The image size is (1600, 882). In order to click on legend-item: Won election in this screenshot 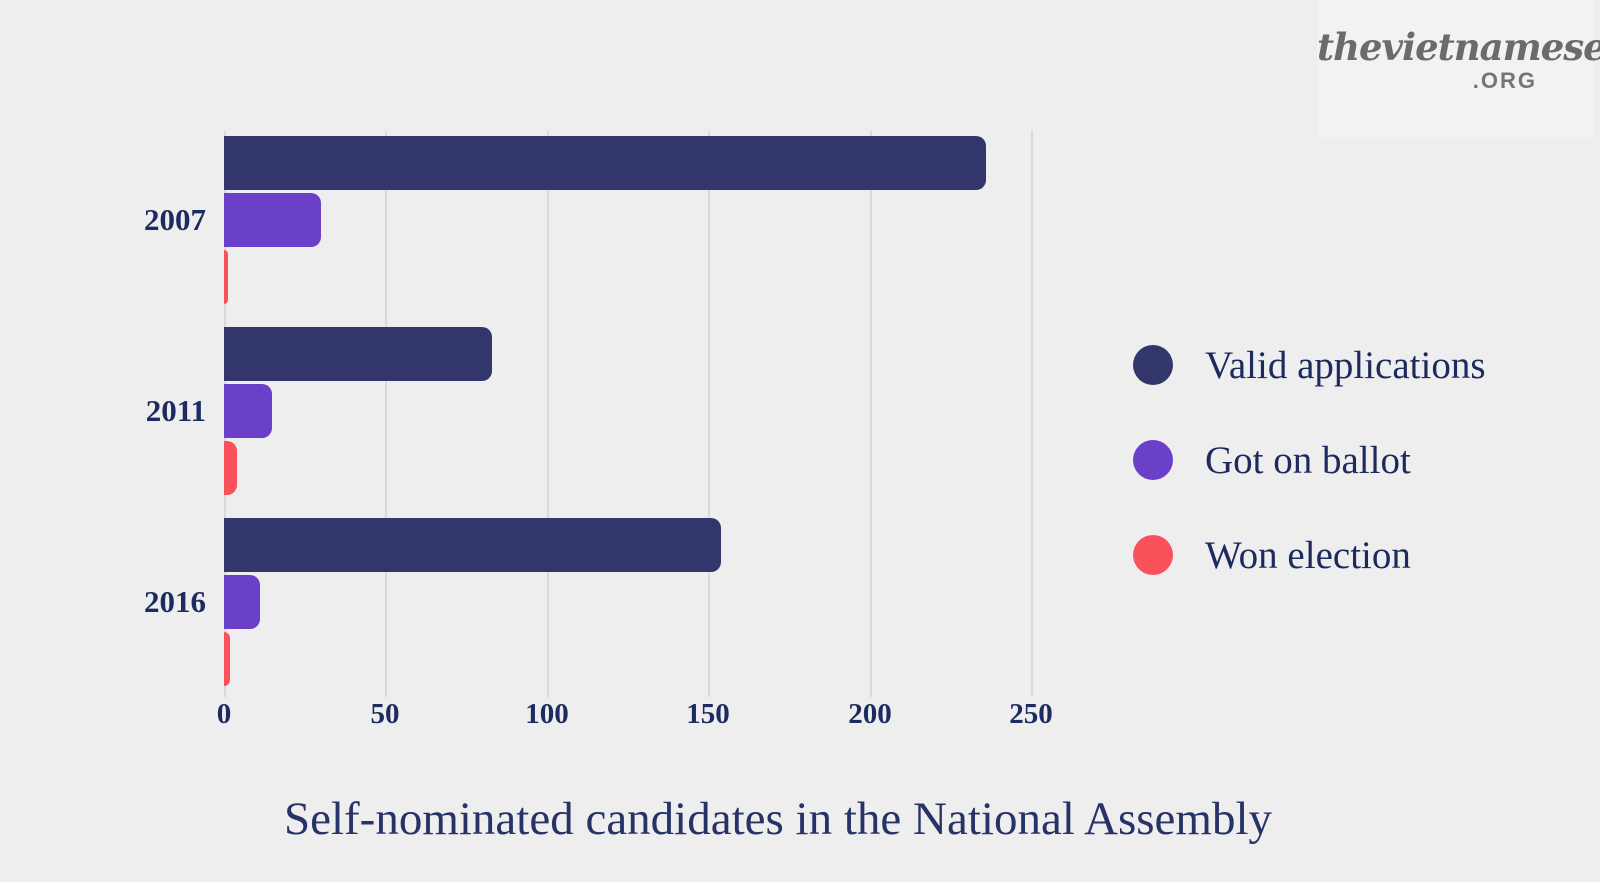, I will do `click(1309, 555)`.